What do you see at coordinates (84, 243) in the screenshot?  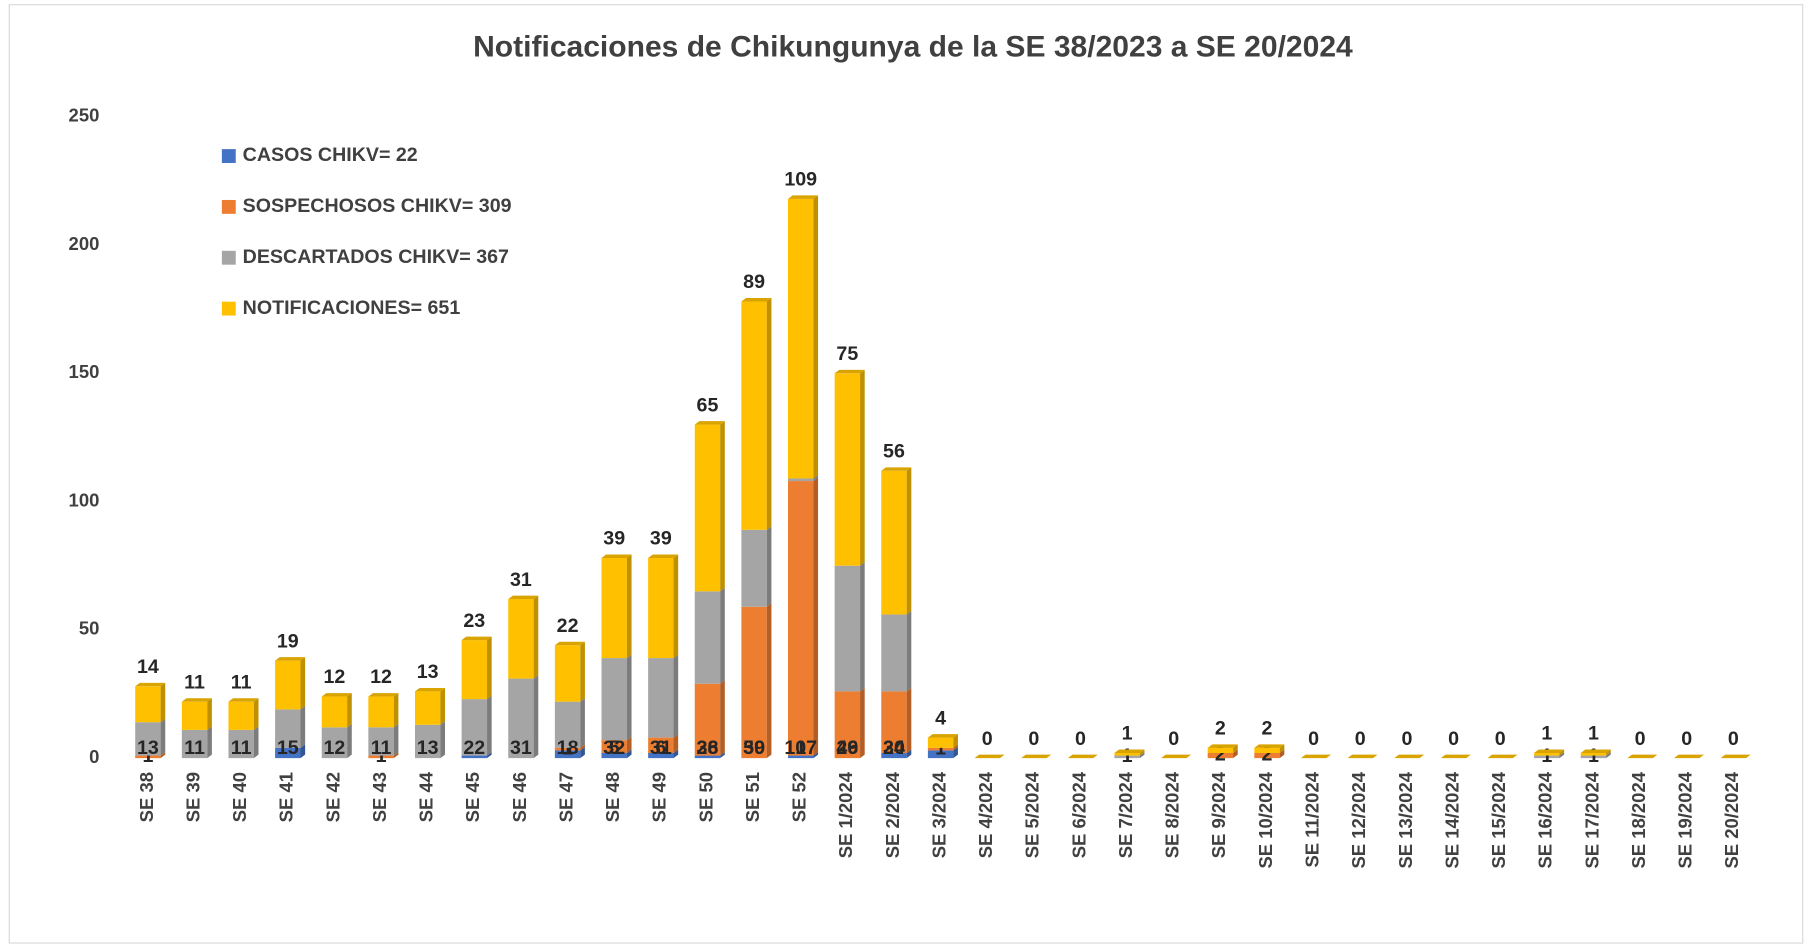 I see `y-tick-label: 200` at bounding box center [84, 243].